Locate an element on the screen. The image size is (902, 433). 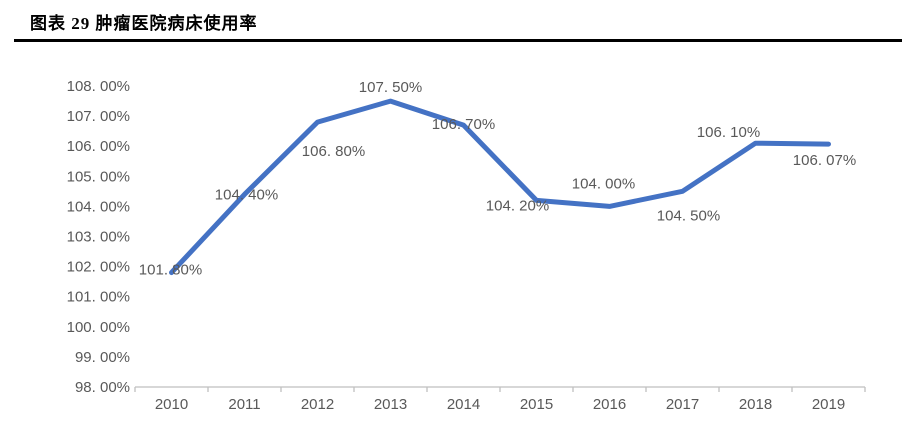
data-label: 104. 00% is located at coordinates (603, 183).